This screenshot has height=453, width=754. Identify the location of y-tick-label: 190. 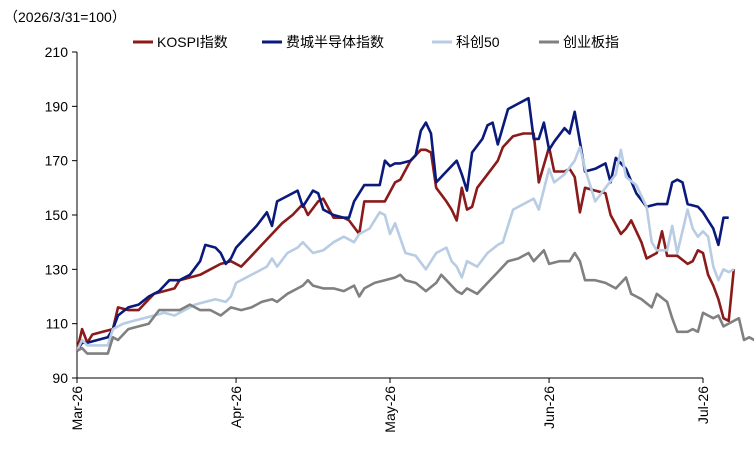
(57, 106).